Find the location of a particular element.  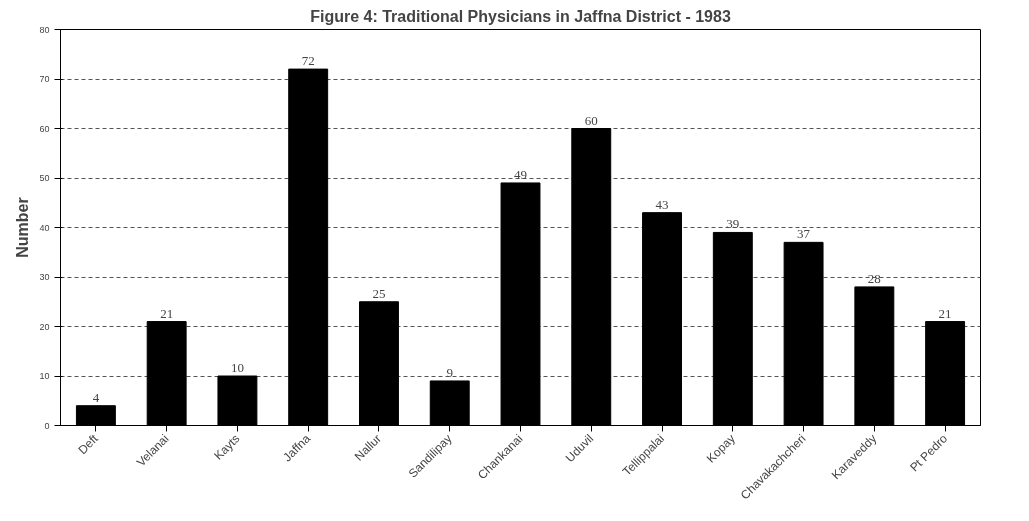

y-tick-label: 80 is located at coordinates (44, 29).